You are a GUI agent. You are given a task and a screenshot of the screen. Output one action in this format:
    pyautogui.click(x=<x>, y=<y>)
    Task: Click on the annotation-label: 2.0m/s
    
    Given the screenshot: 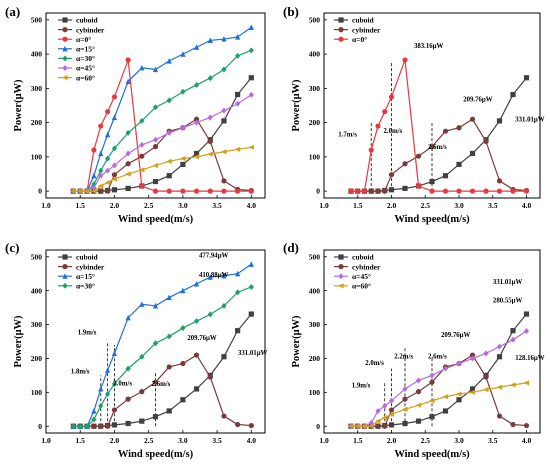 What is the action you would take?
    pyautogui.click(x=122, y=384)
    